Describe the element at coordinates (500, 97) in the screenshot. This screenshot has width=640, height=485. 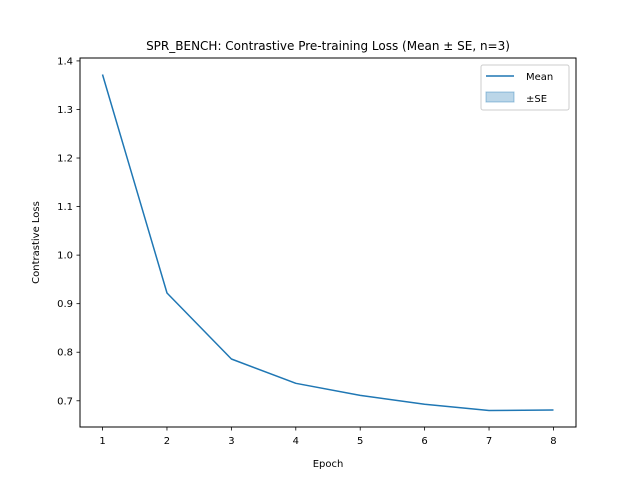
I see `legend-se-swatch` at that location.